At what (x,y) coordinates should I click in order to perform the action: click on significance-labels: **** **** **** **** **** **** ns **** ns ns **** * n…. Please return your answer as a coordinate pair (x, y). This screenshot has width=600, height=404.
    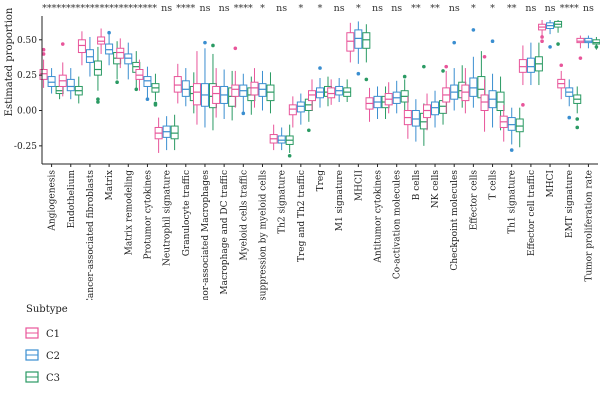
    Looking at the image, I should click on (318, 8).